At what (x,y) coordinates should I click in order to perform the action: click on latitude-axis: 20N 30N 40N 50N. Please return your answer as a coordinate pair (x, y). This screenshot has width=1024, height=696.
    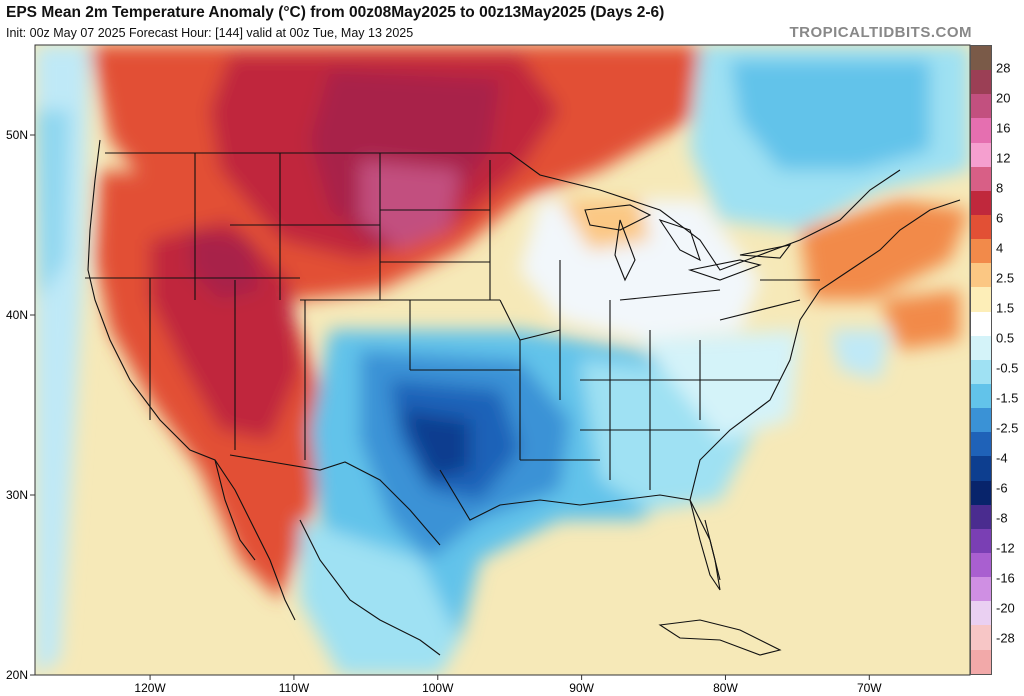
    Looking at the image, I should click on (20, 405).